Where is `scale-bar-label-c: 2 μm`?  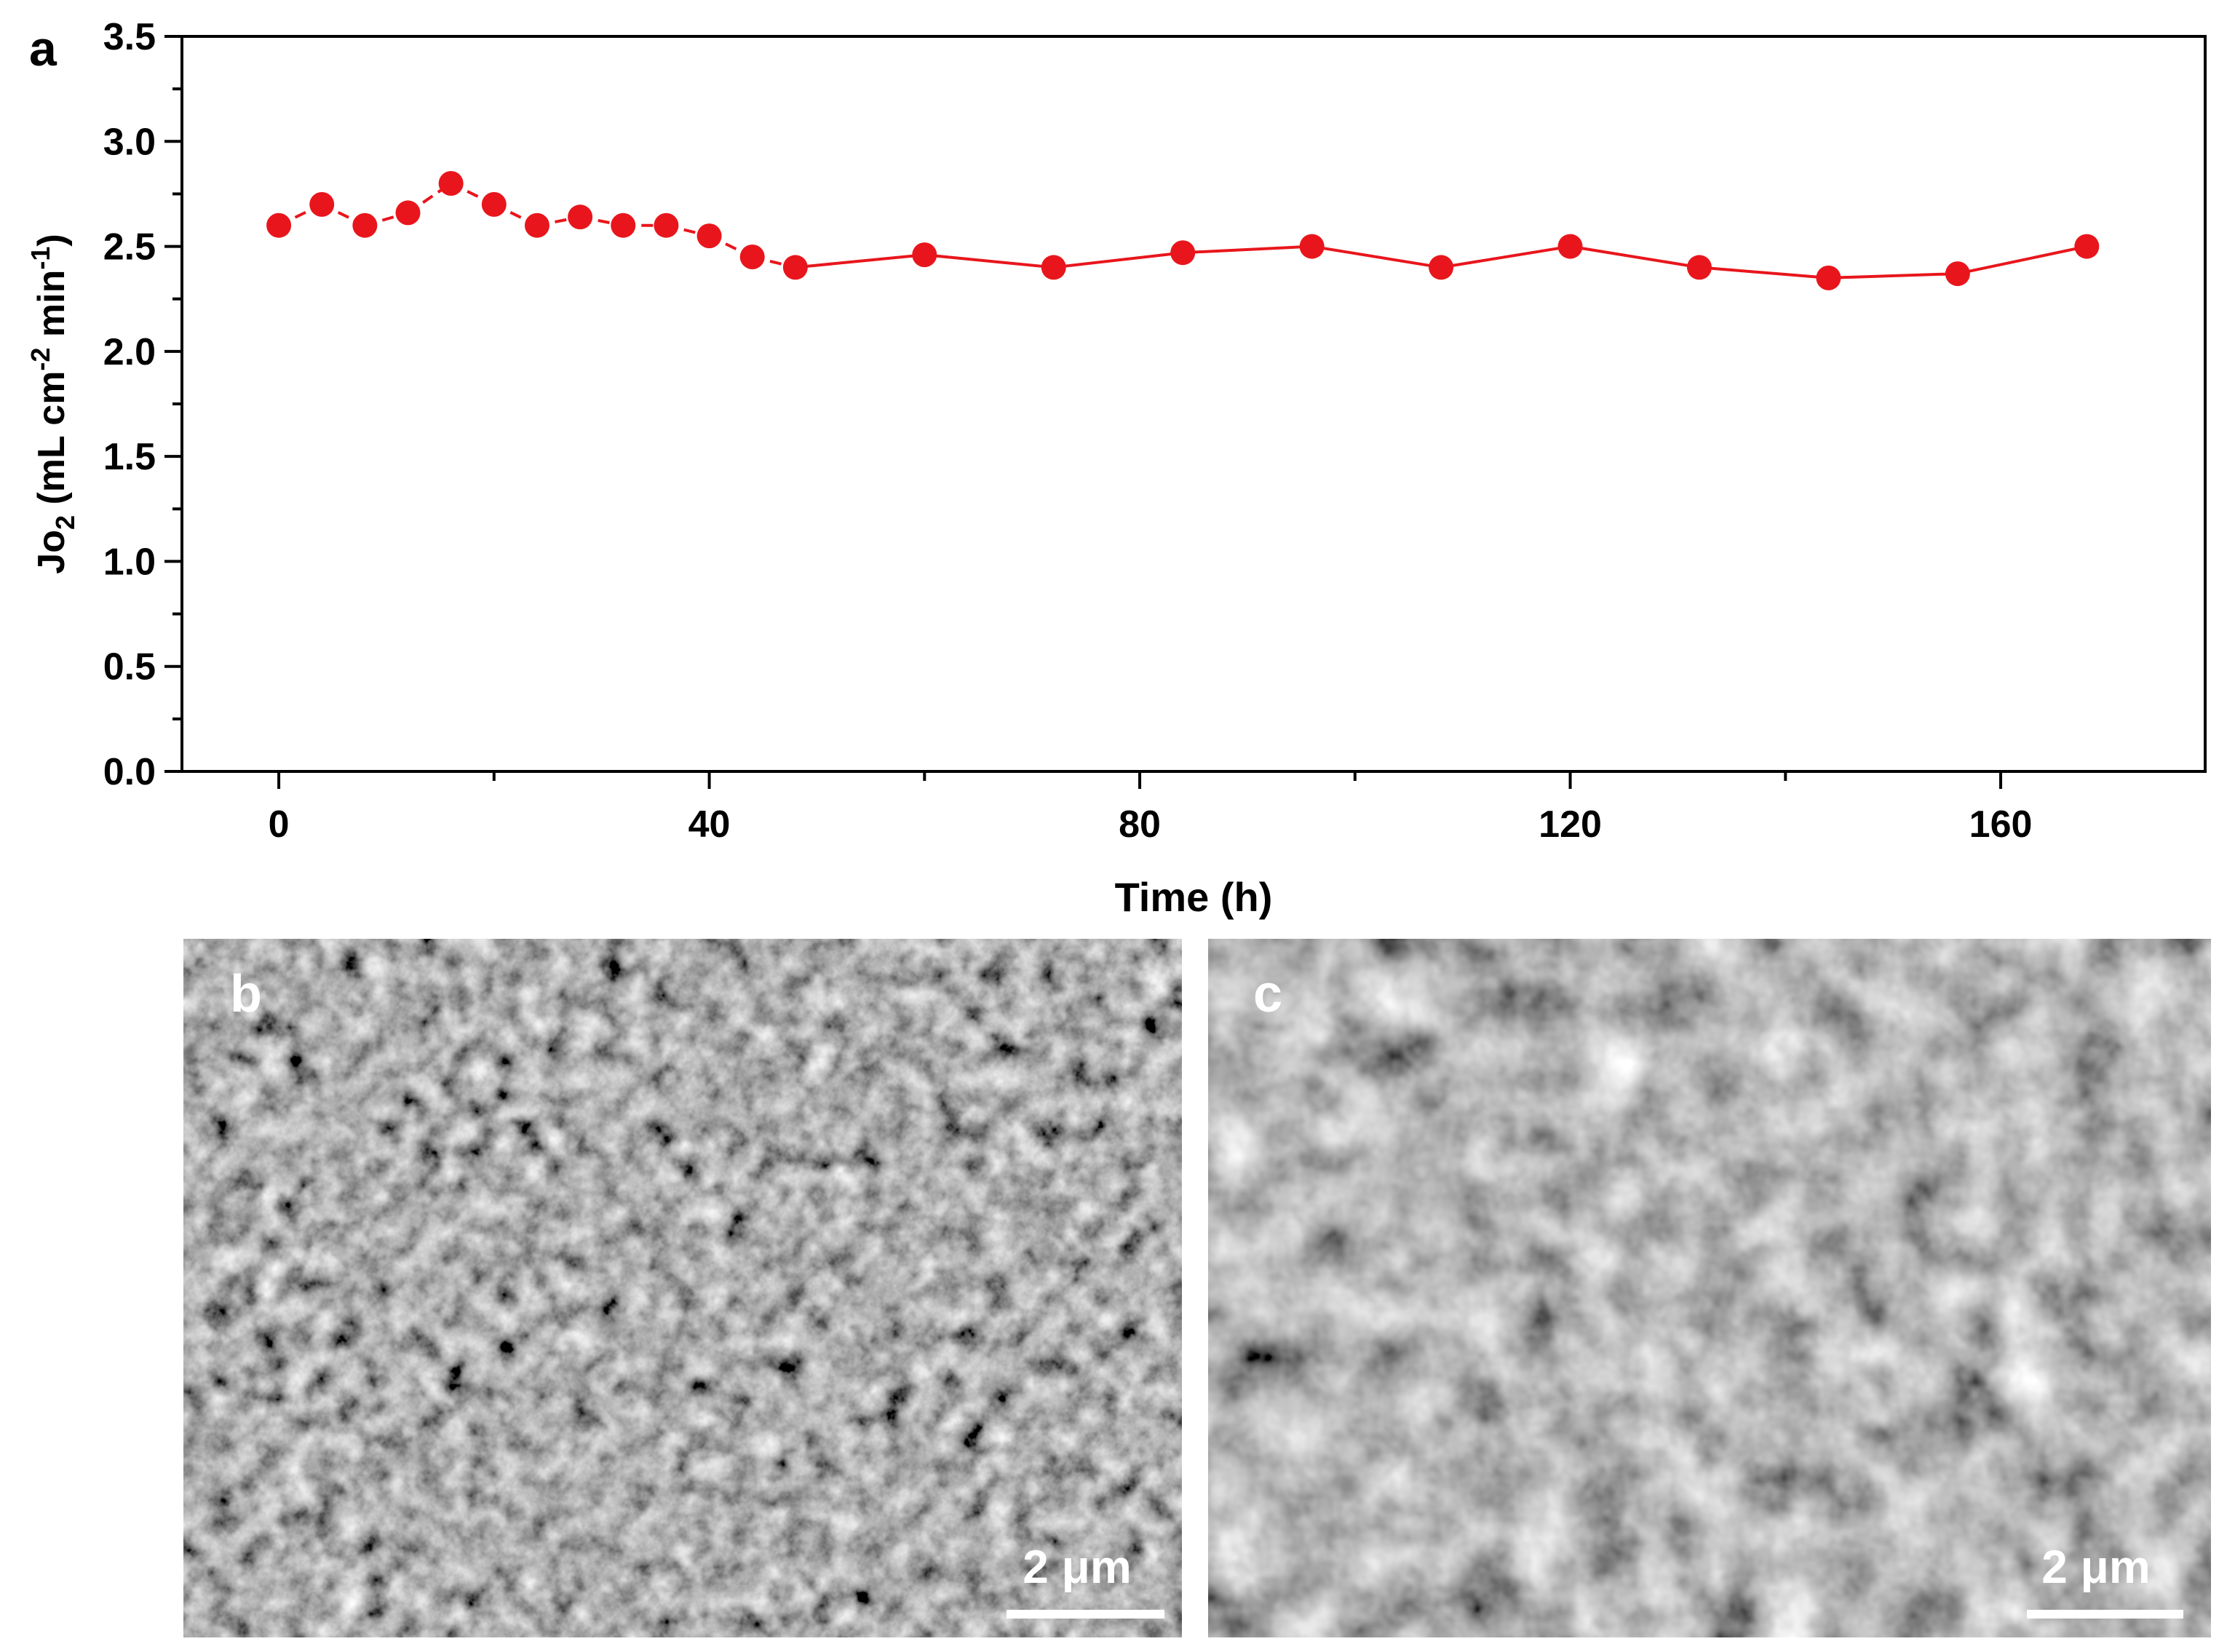
scale-bar-label-c: 2 μm is located at coordinates (2095, 1567).